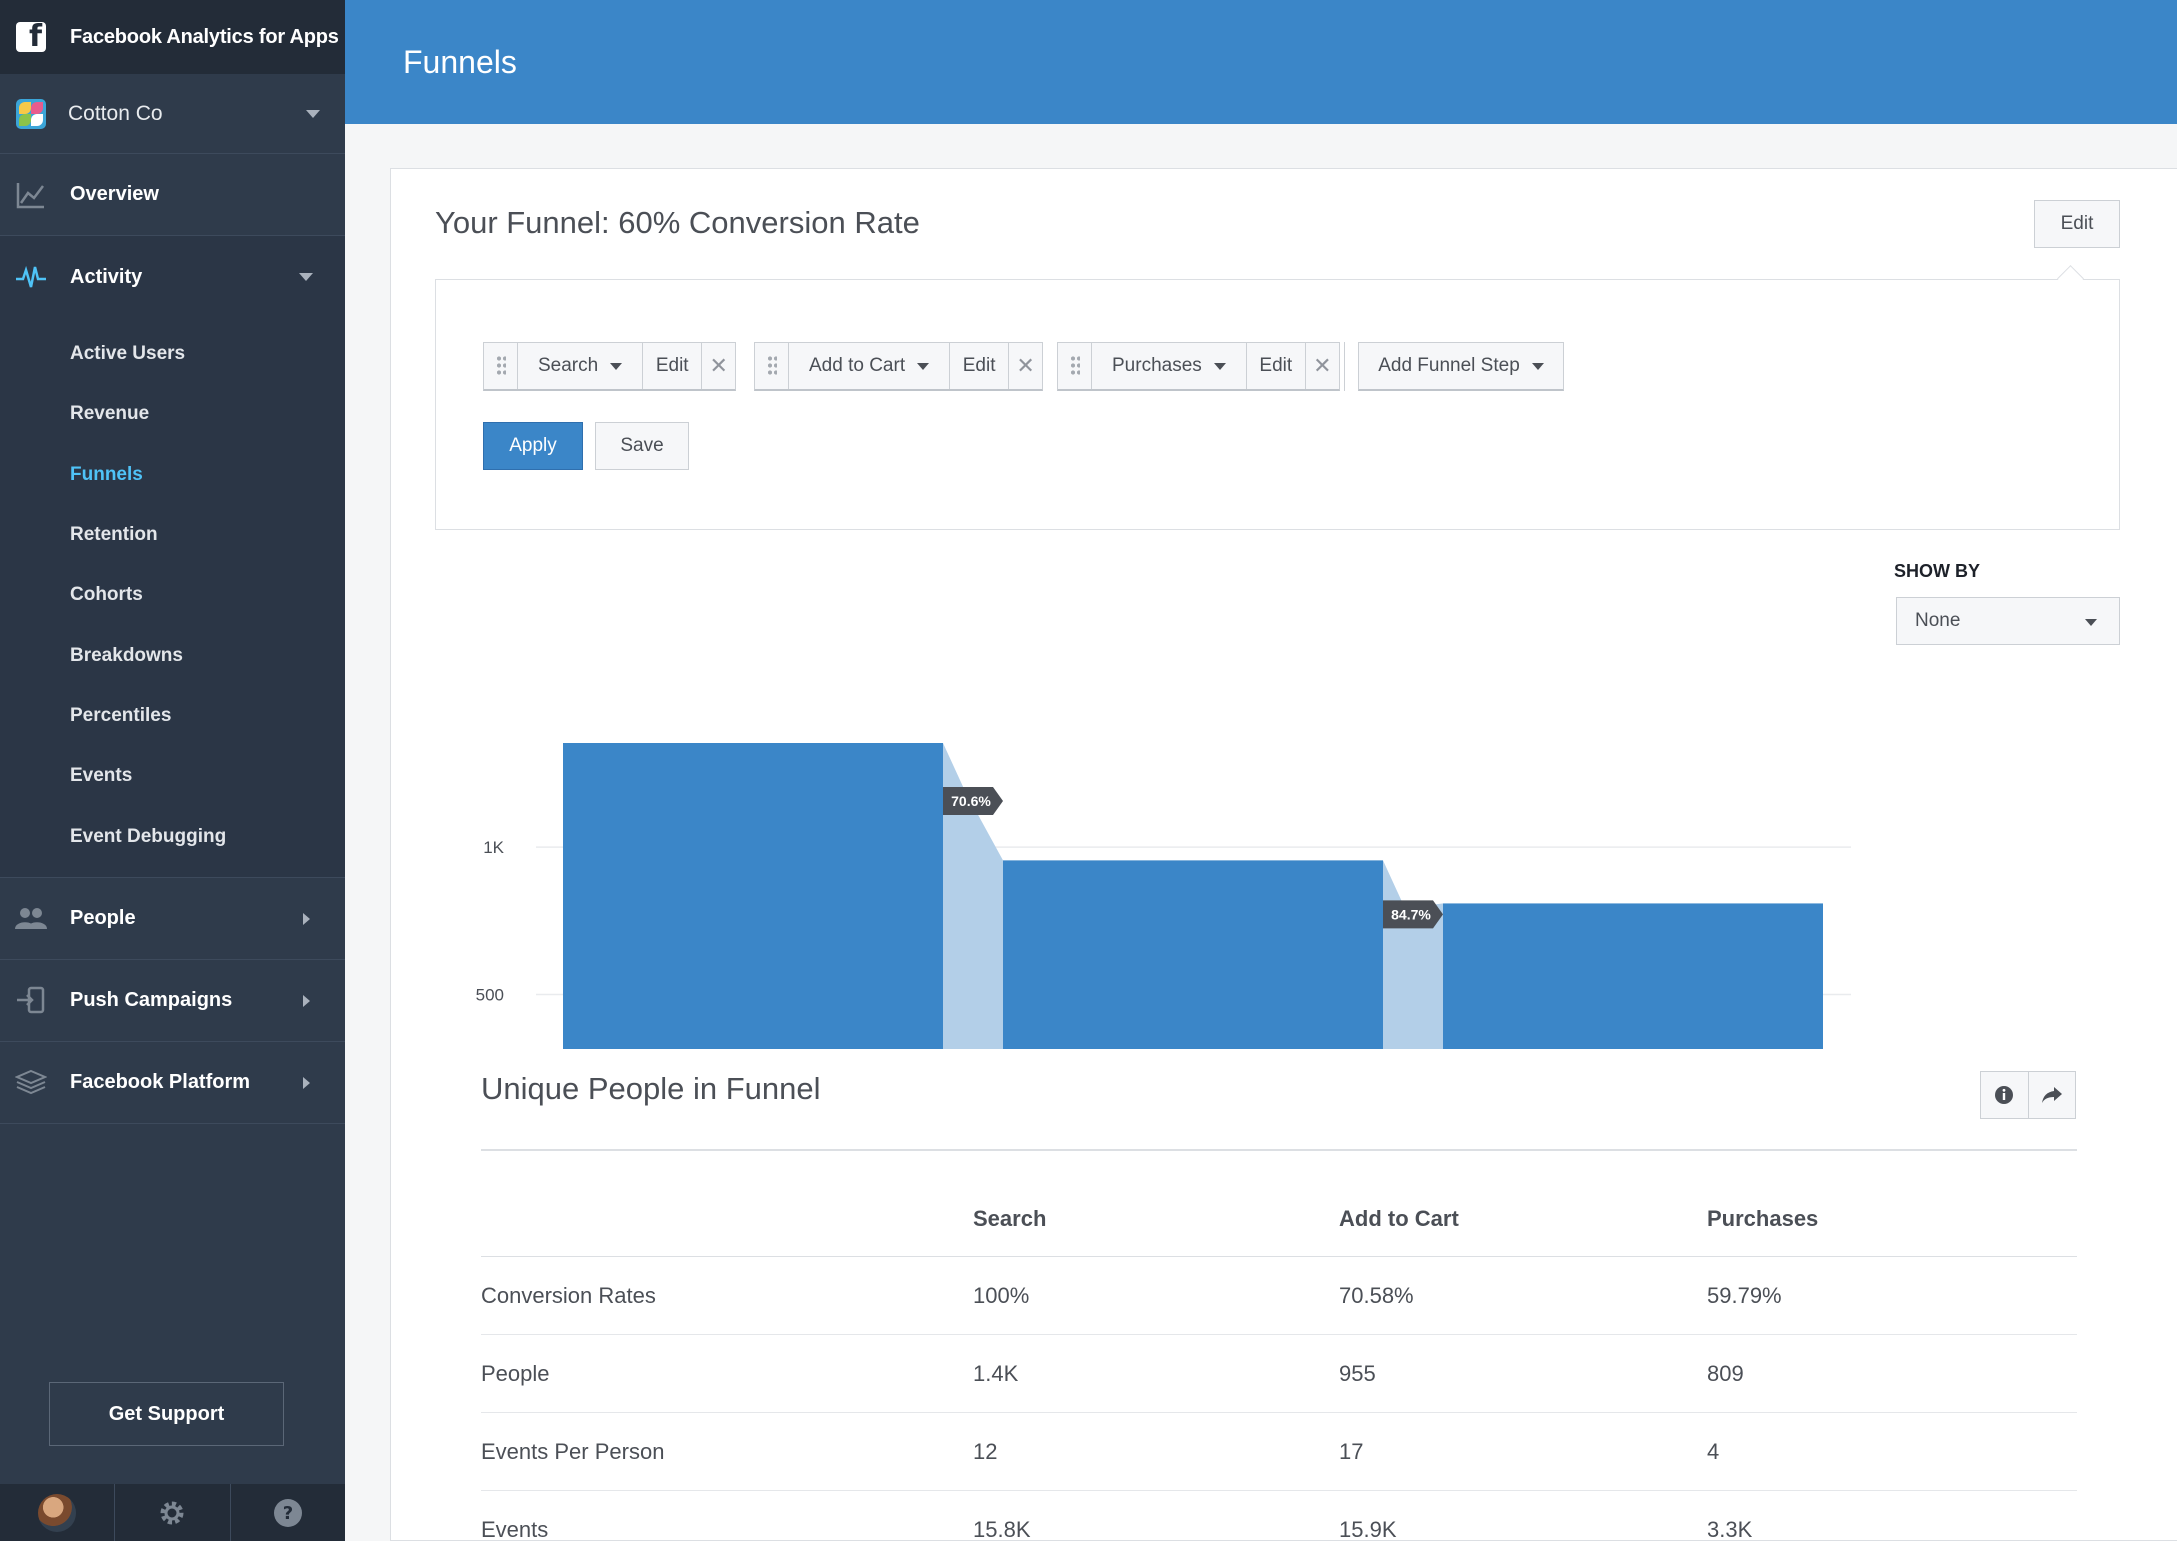 The image size is (2177, 1541). Describe the element at coordinates (114, 194) in the screenshot. I see `sidebar-item-label: Overview` at that location.